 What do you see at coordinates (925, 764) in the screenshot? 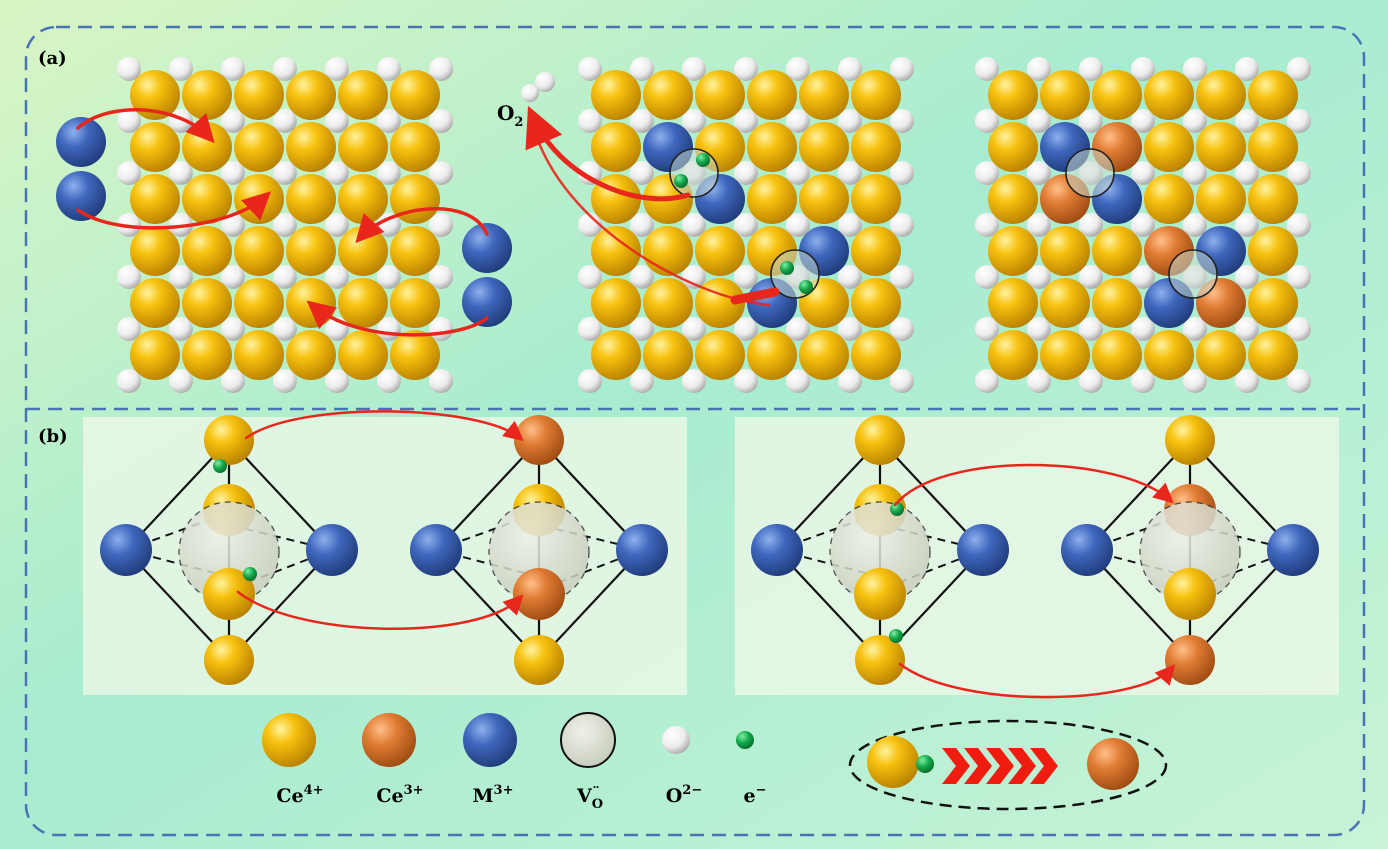
I see `reduction-electron` at bounding box center [925, 764].